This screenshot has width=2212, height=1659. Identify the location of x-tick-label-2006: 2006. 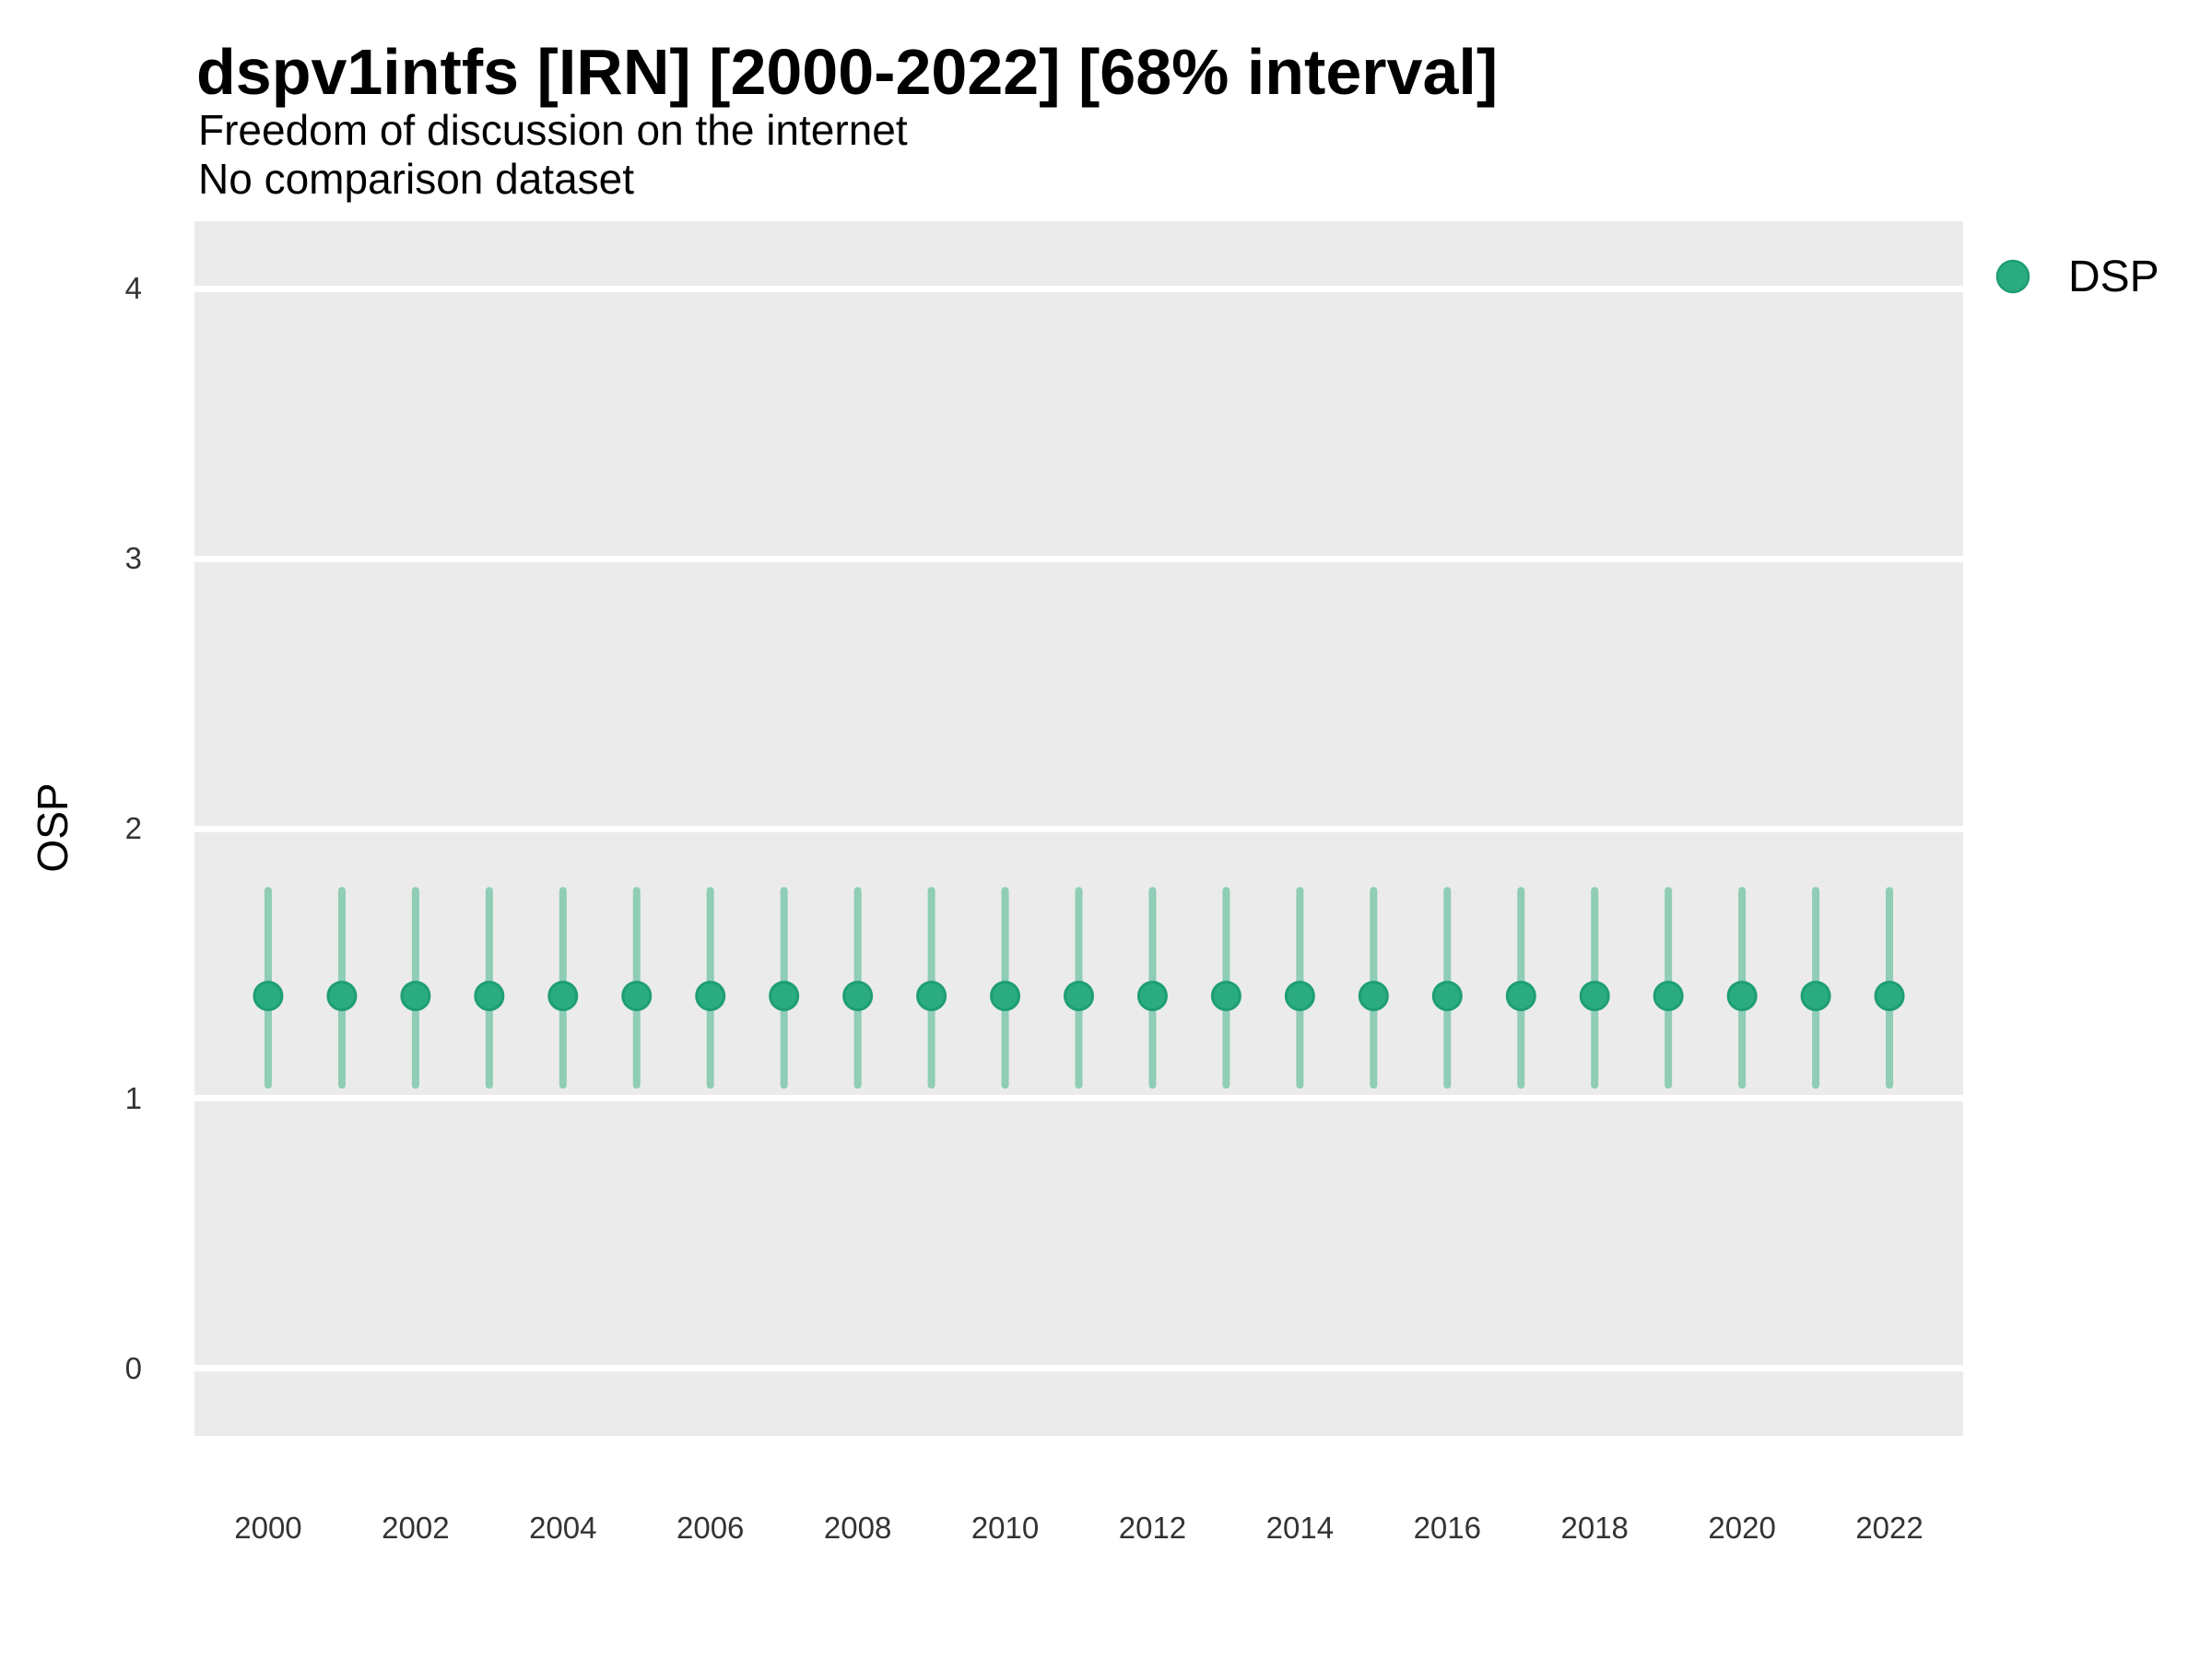
(710, 1528).